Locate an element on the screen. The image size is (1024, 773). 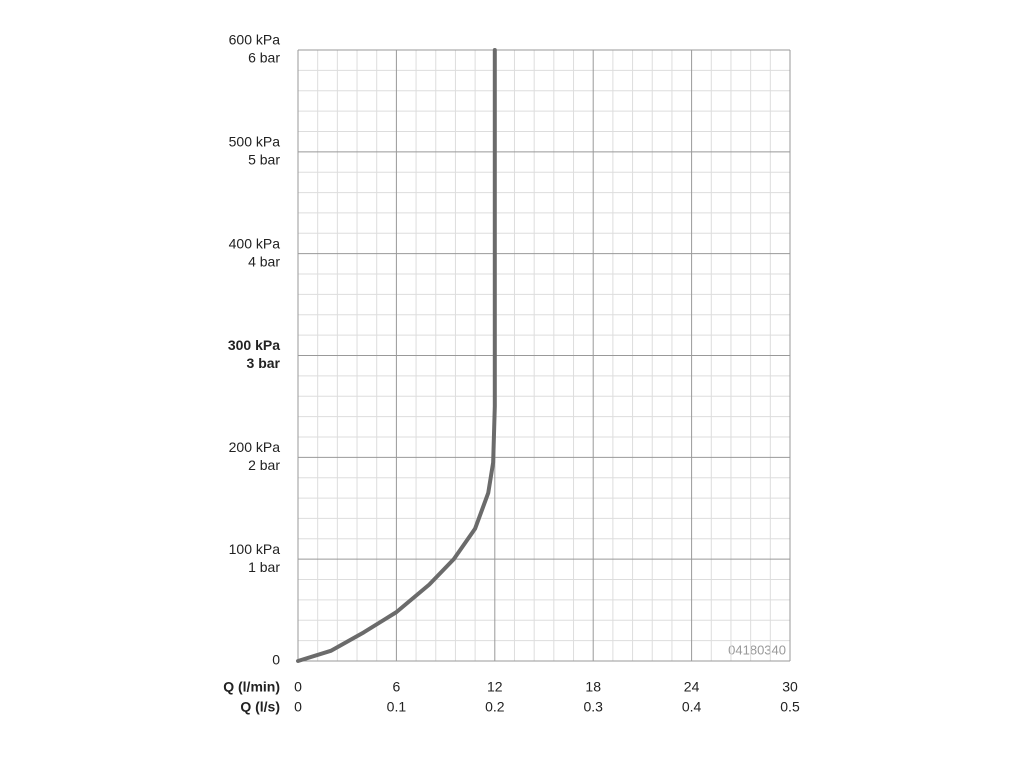
x2-axis-label: Q (l/s) is located at coordinates (260, 707).